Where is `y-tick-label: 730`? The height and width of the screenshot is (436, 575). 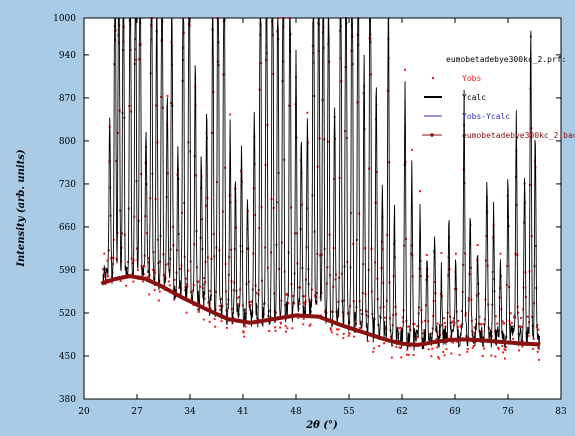
y-tick-label: 730 is located at coordinates (67, 185).